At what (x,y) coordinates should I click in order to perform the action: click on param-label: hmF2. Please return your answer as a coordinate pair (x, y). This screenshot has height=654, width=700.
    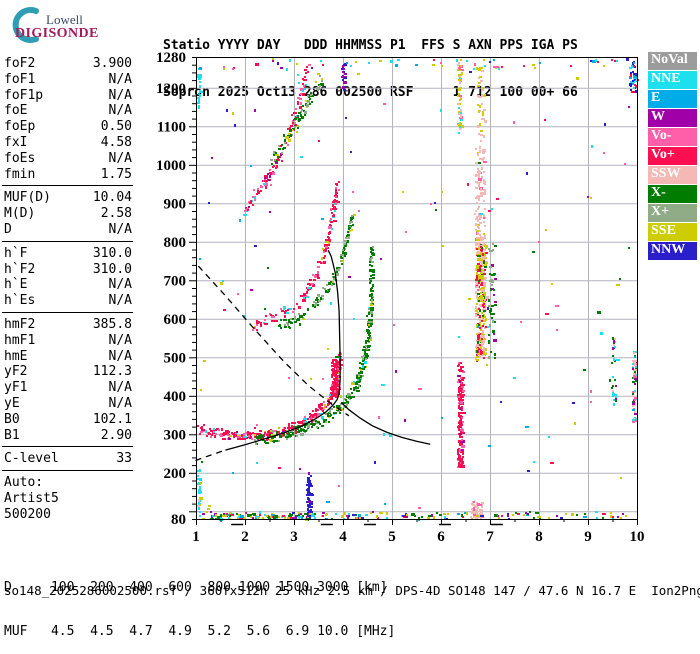
    Looking at the image, I should click on (20, 324).